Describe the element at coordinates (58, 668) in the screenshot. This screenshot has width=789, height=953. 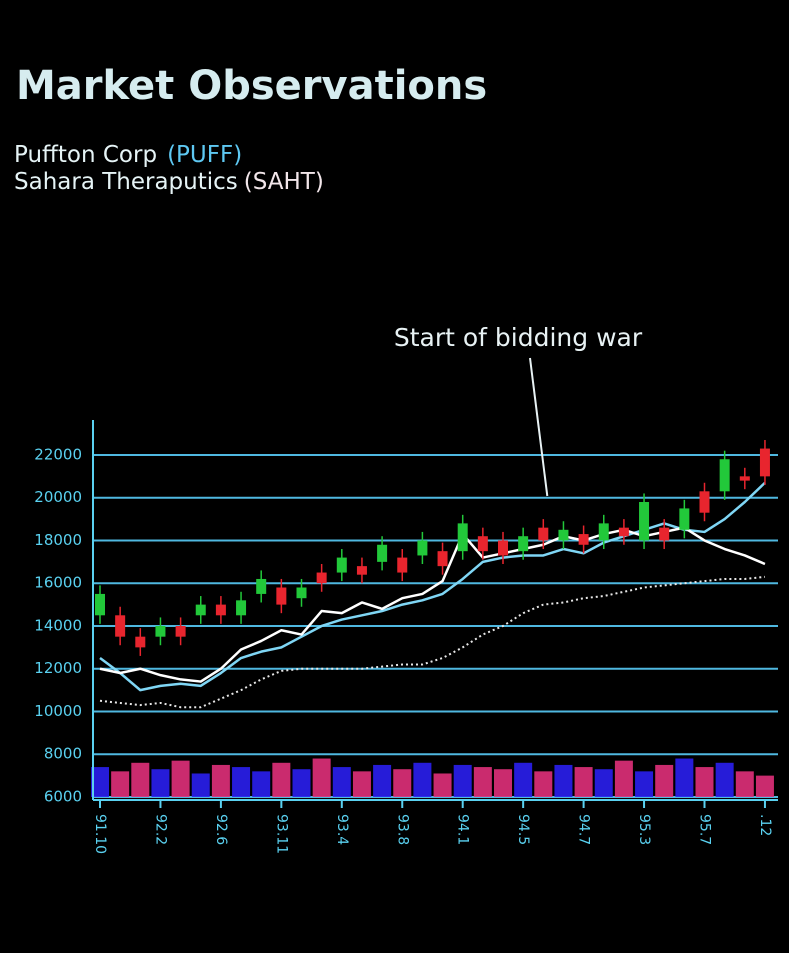
I see `y-tick-label: 12000` at that location.